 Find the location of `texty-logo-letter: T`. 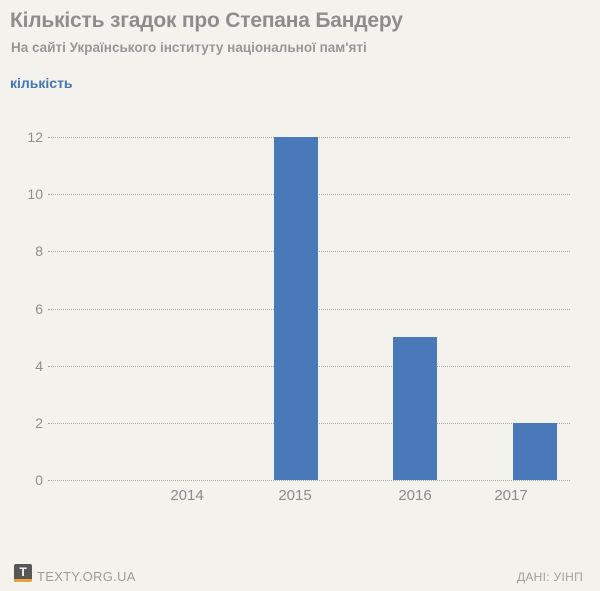

texty-logo-letter: T is located at coordinates (23, 572).